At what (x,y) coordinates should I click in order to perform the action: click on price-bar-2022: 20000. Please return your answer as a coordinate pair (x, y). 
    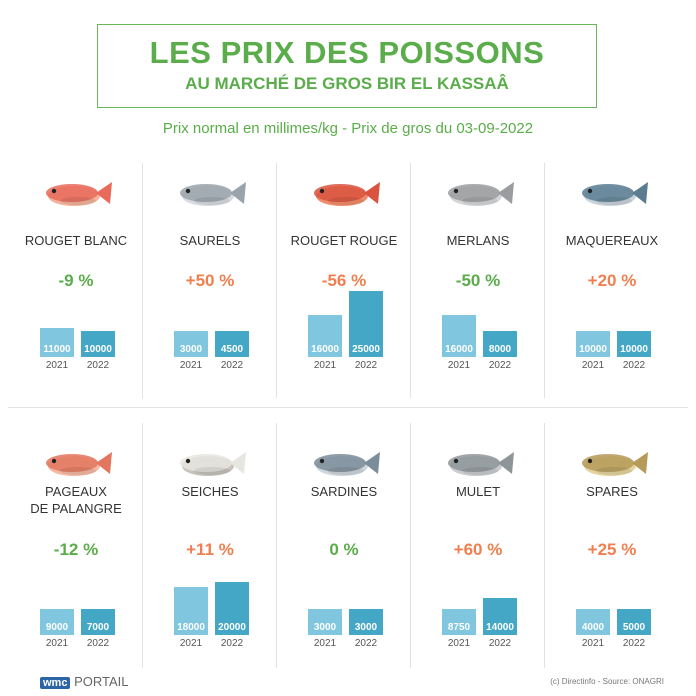
    Looking at the image, I should click on (232, 608).